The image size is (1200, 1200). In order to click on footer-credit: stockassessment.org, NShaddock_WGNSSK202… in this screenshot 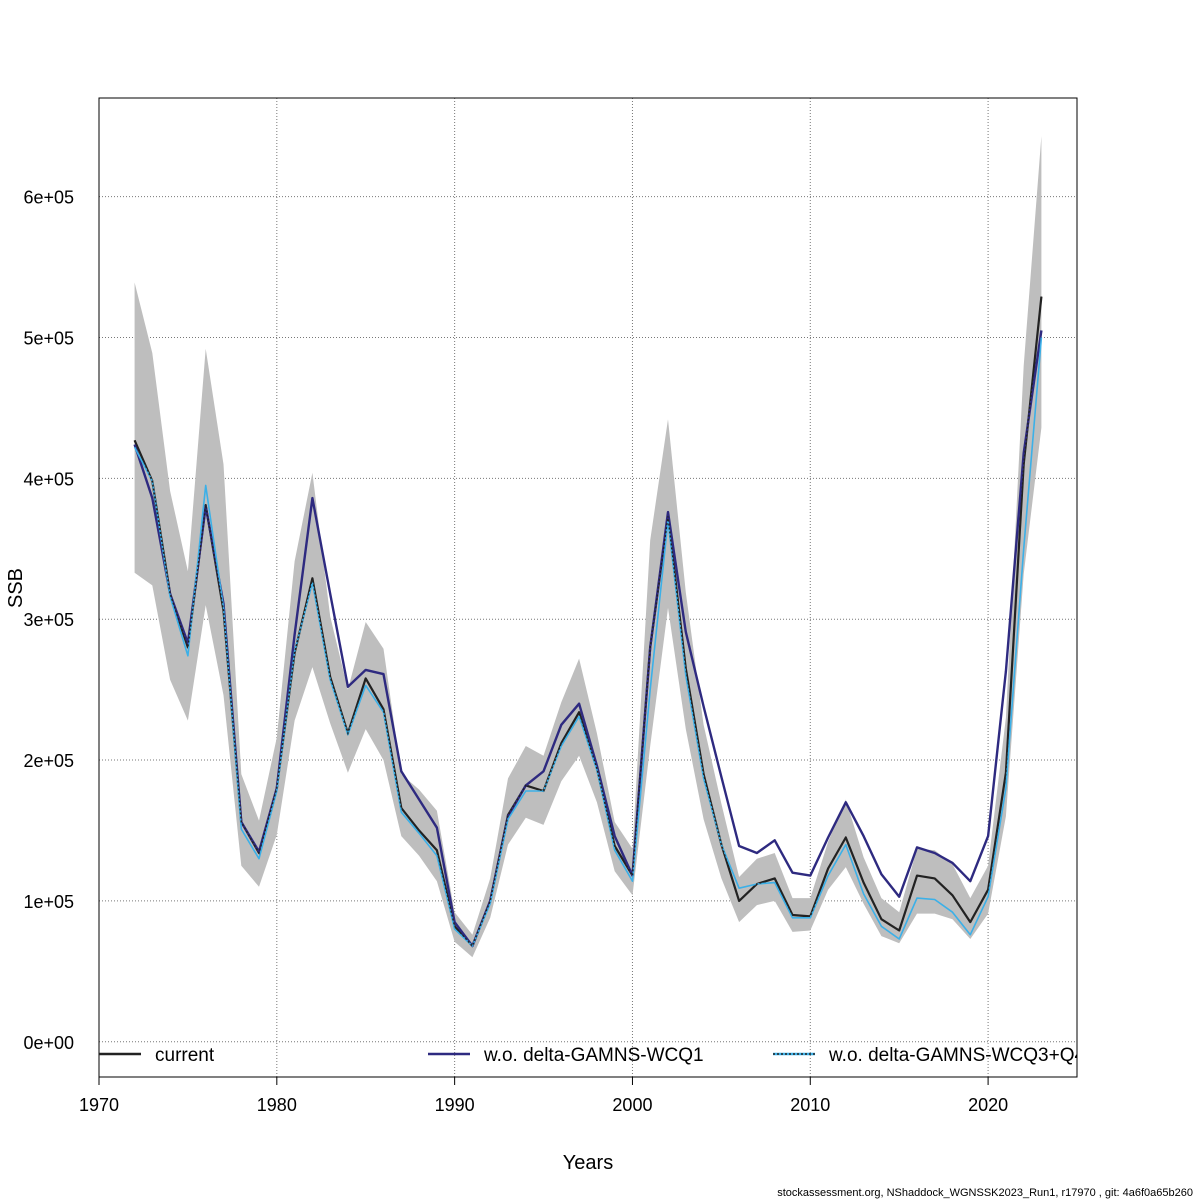, I will do `click(985, 1193)`.